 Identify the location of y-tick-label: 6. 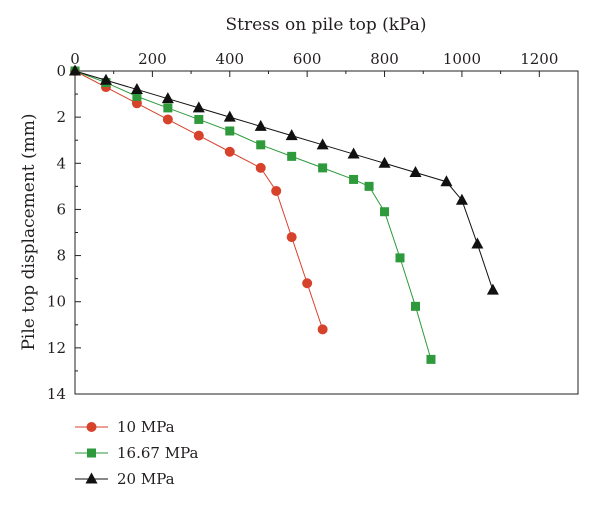
(61, 209).